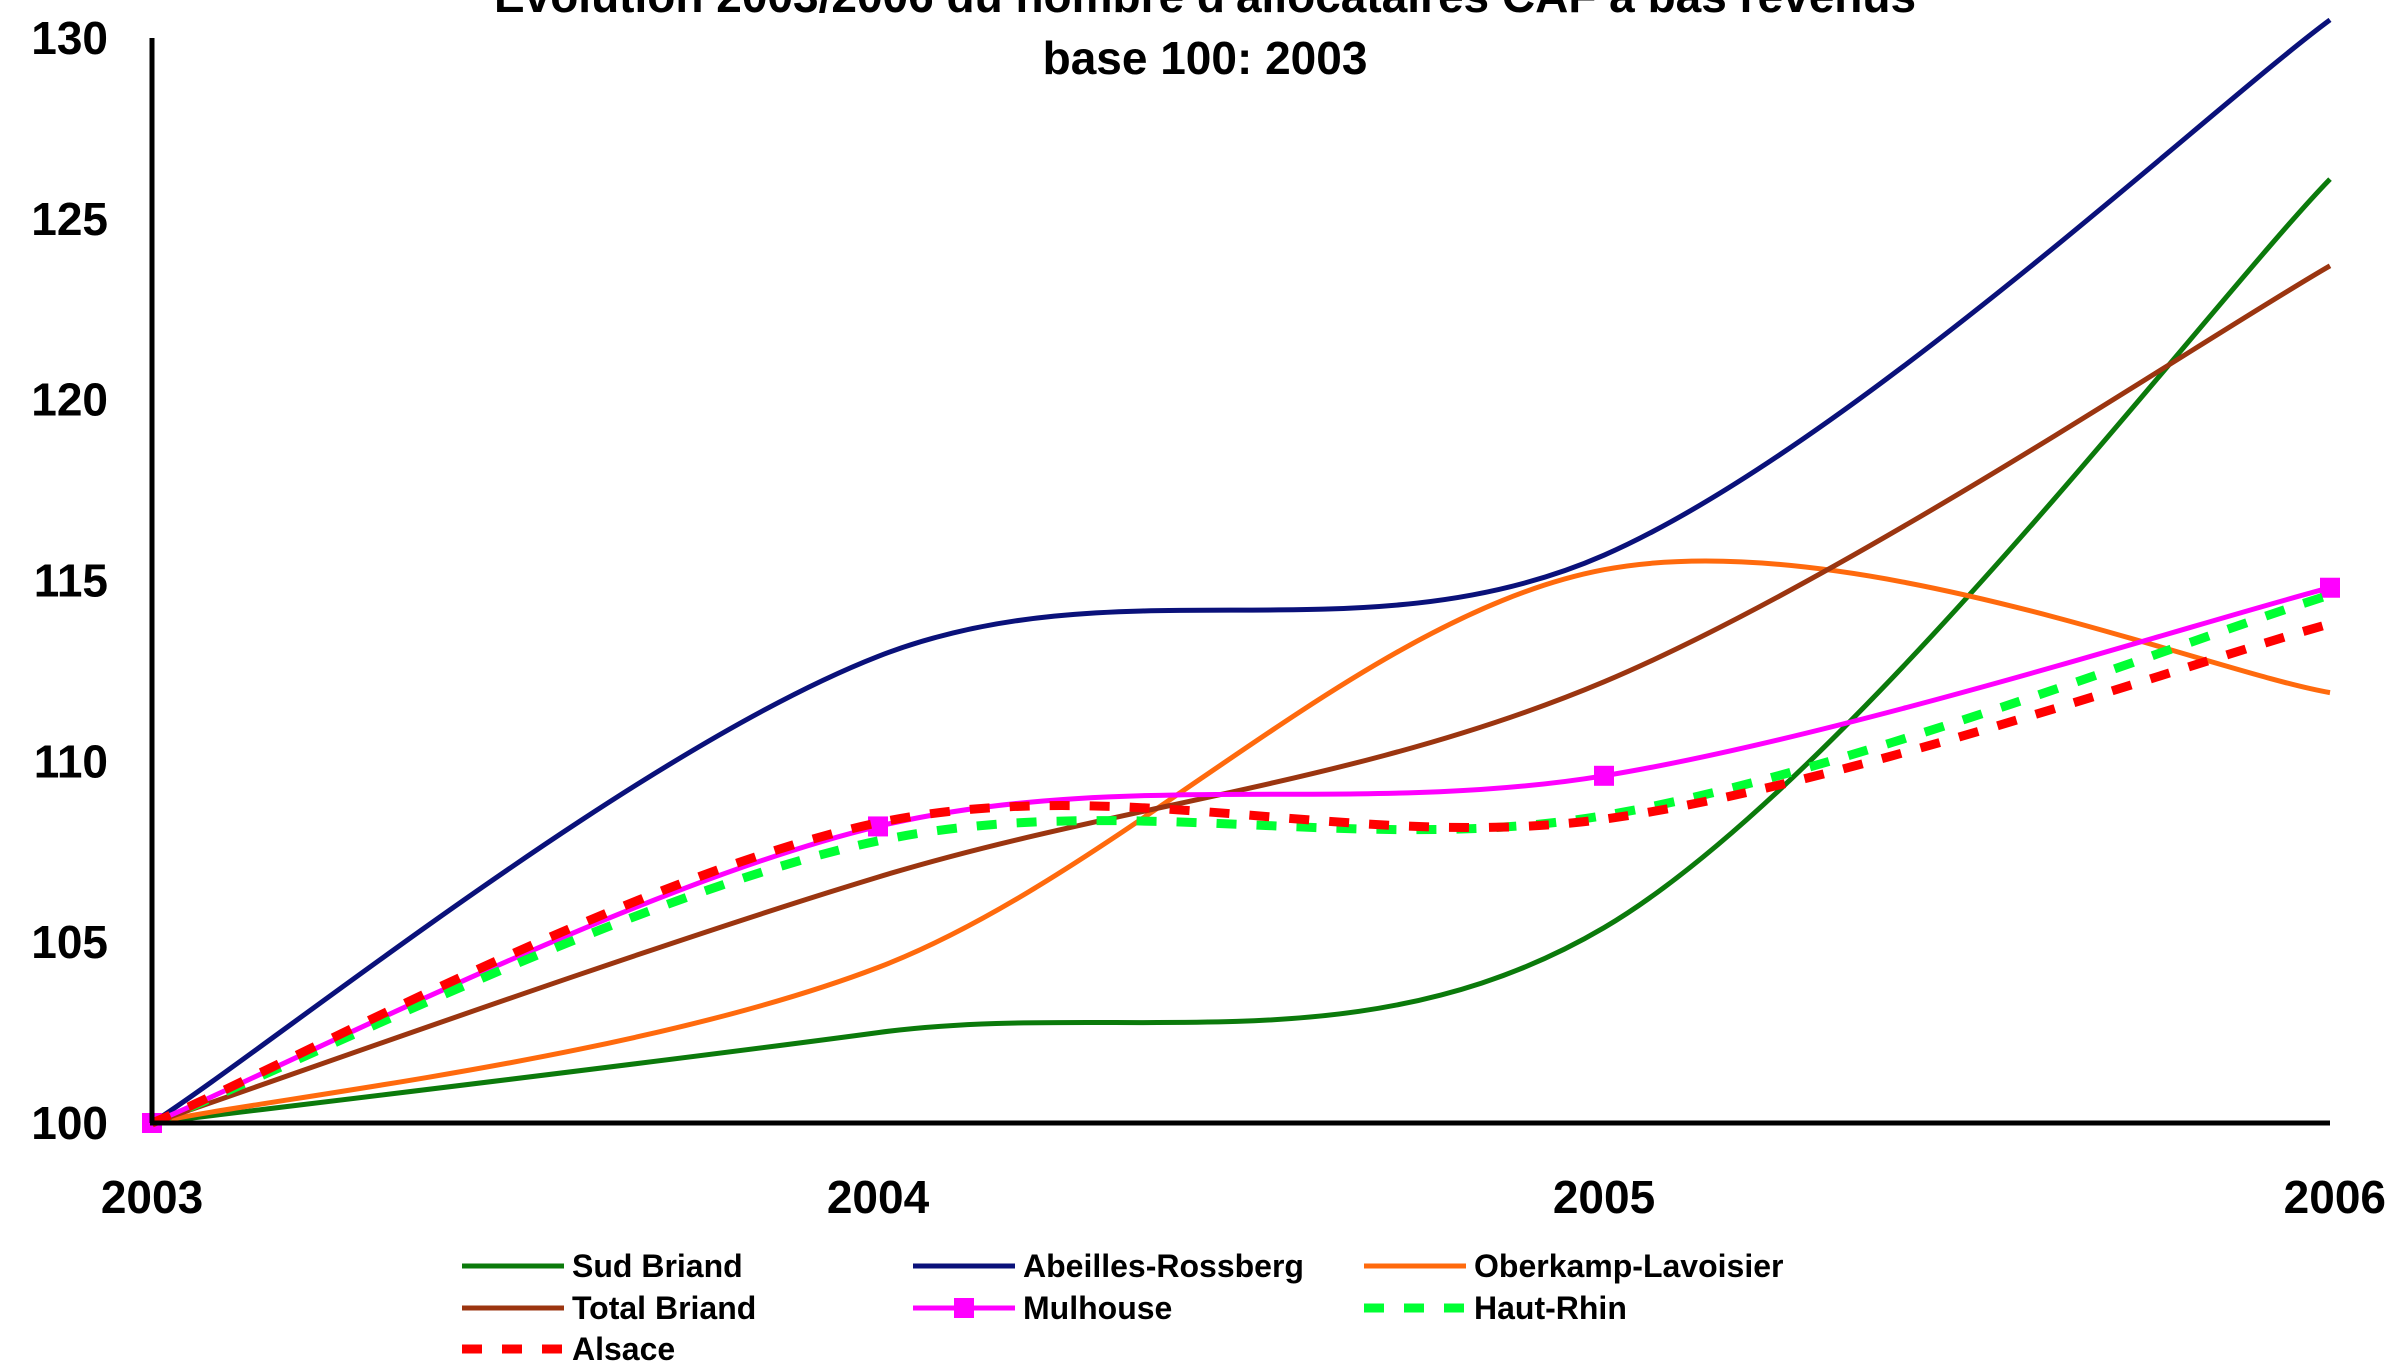  Describe the element at coordinates (657, 1266) in the screenshot. I see `legend-label-sud-briand: Sud Briand` at that location.